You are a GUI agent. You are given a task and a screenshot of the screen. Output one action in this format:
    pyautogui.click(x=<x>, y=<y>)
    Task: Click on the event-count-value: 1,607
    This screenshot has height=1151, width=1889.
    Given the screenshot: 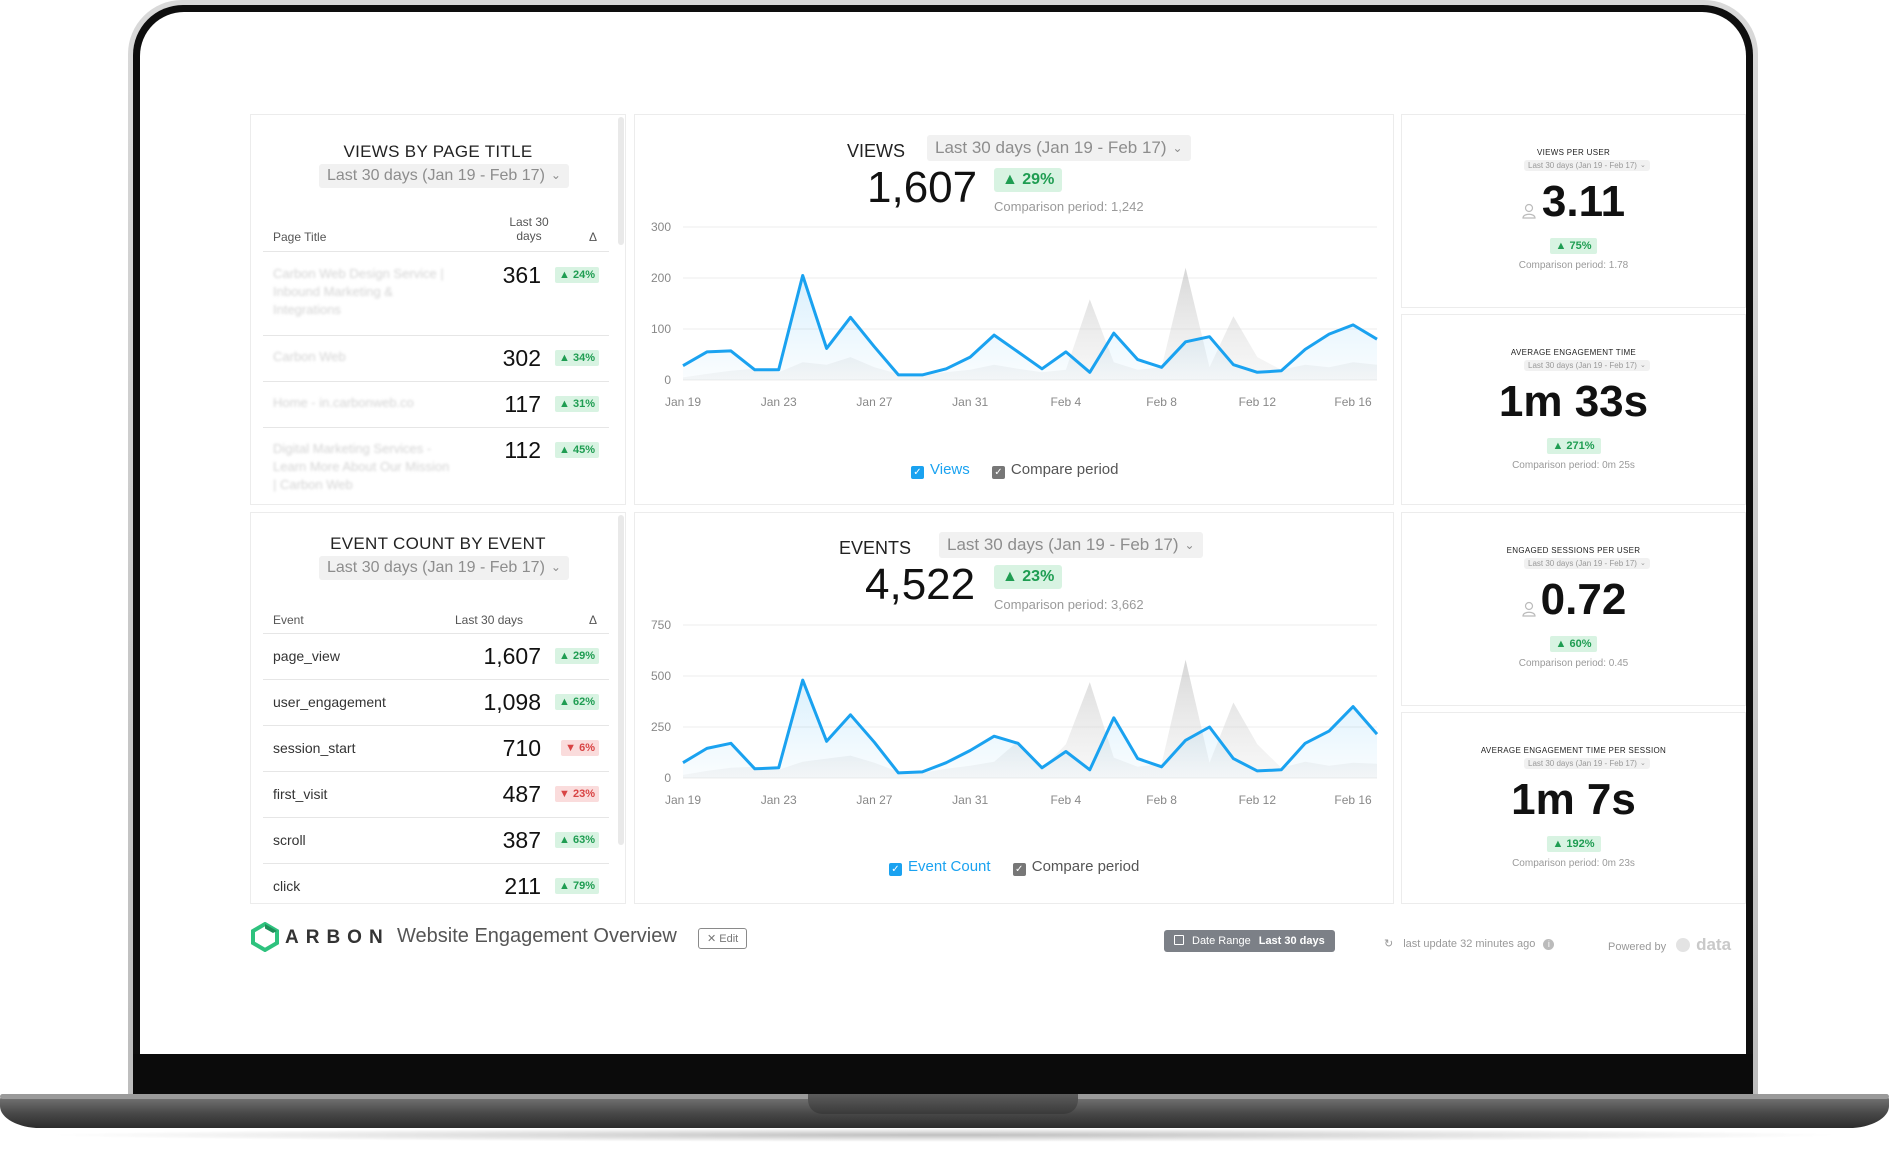 What is the action you would take?
    pyautogui.click(x=512, y=656)
    